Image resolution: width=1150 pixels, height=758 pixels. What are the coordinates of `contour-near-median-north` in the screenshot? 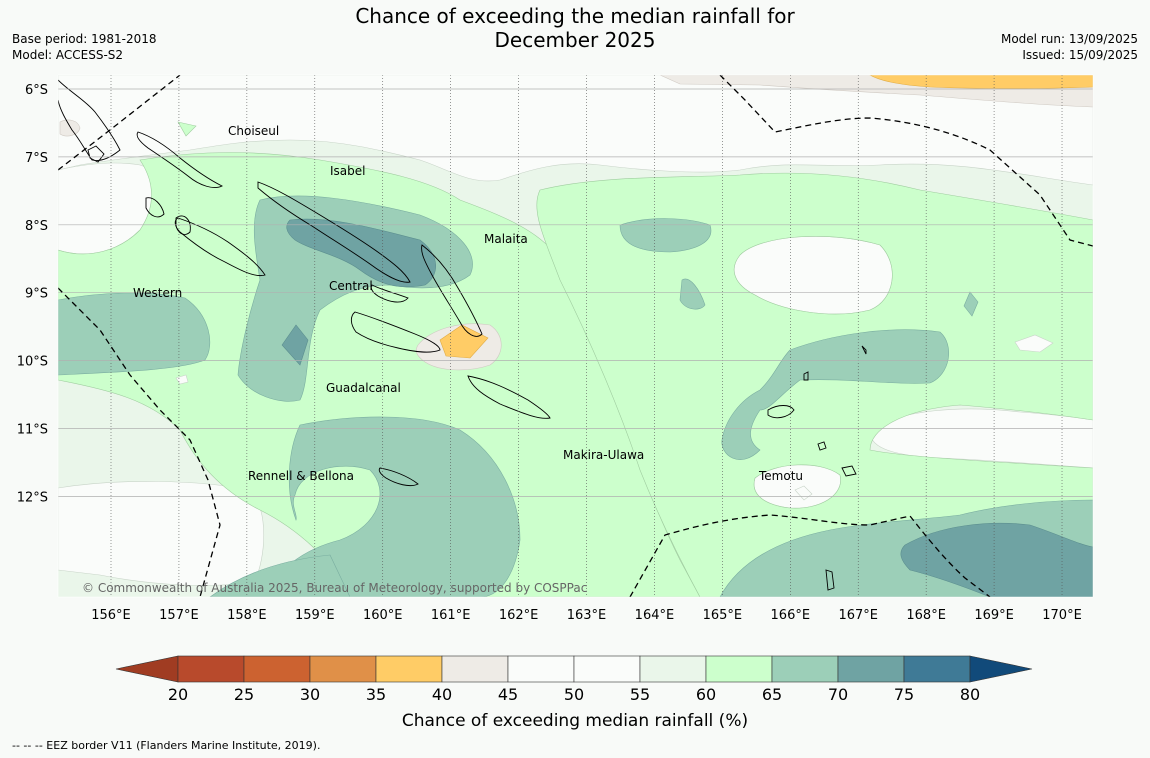 It's located at (575, 130).